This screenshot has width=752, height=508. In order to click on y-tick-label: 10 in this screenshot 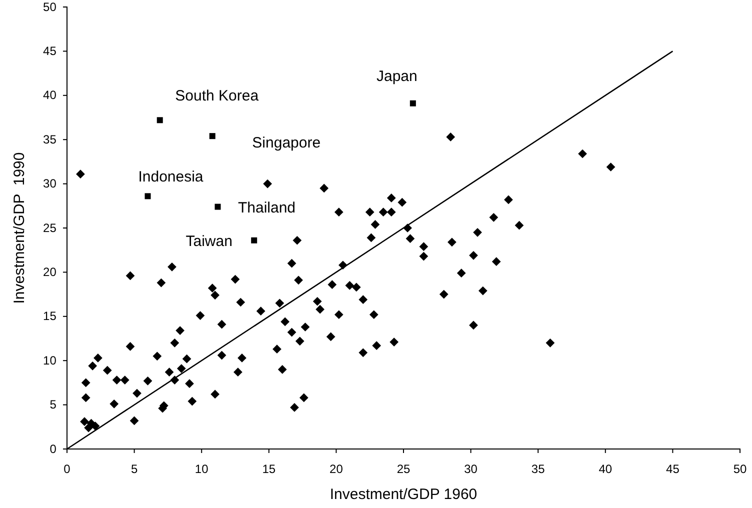, I will do `click(50, 360)`.